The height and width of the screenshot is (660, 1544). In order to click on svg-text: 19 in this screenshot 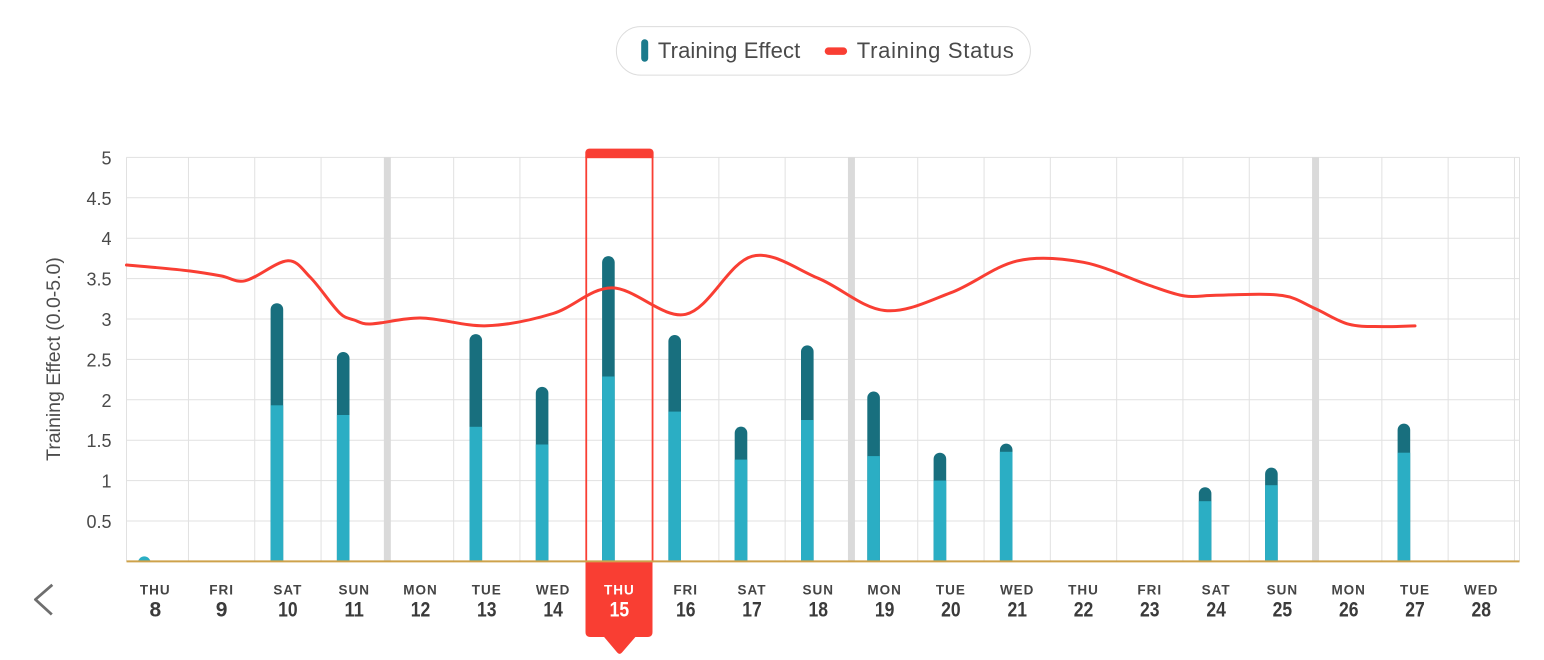, I will do `click(885, 610)`.